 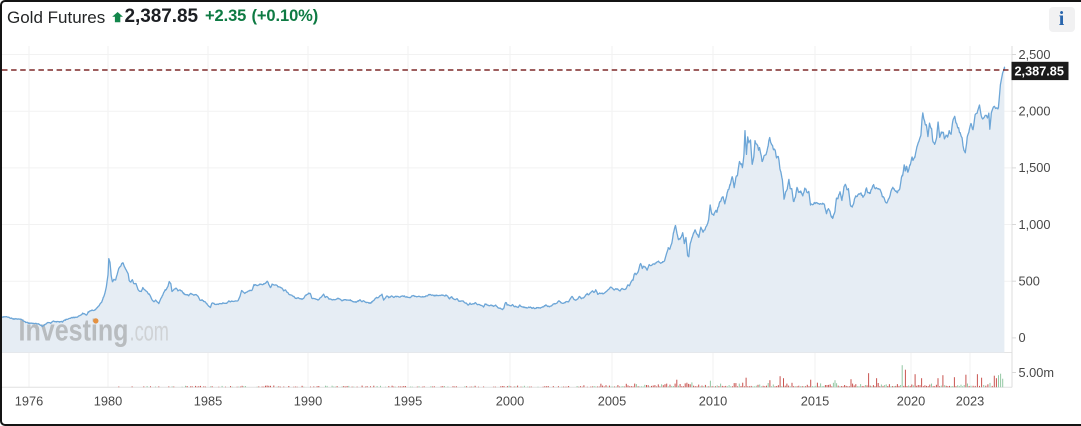 I want to click on svg-text: .com, so click(x=150, y=331).